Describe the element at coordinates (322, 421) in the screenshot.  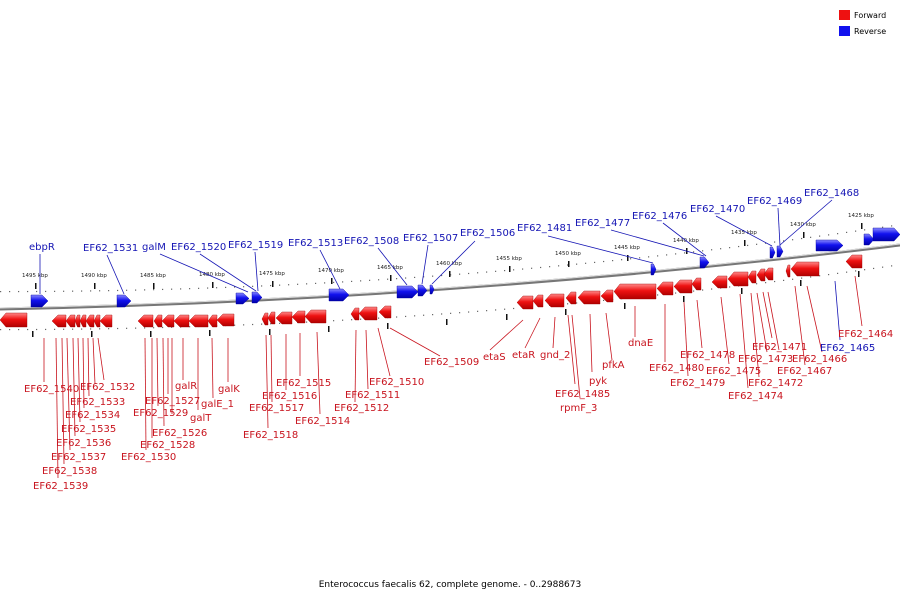
I see `gene-label: EF62_1514` at that location.